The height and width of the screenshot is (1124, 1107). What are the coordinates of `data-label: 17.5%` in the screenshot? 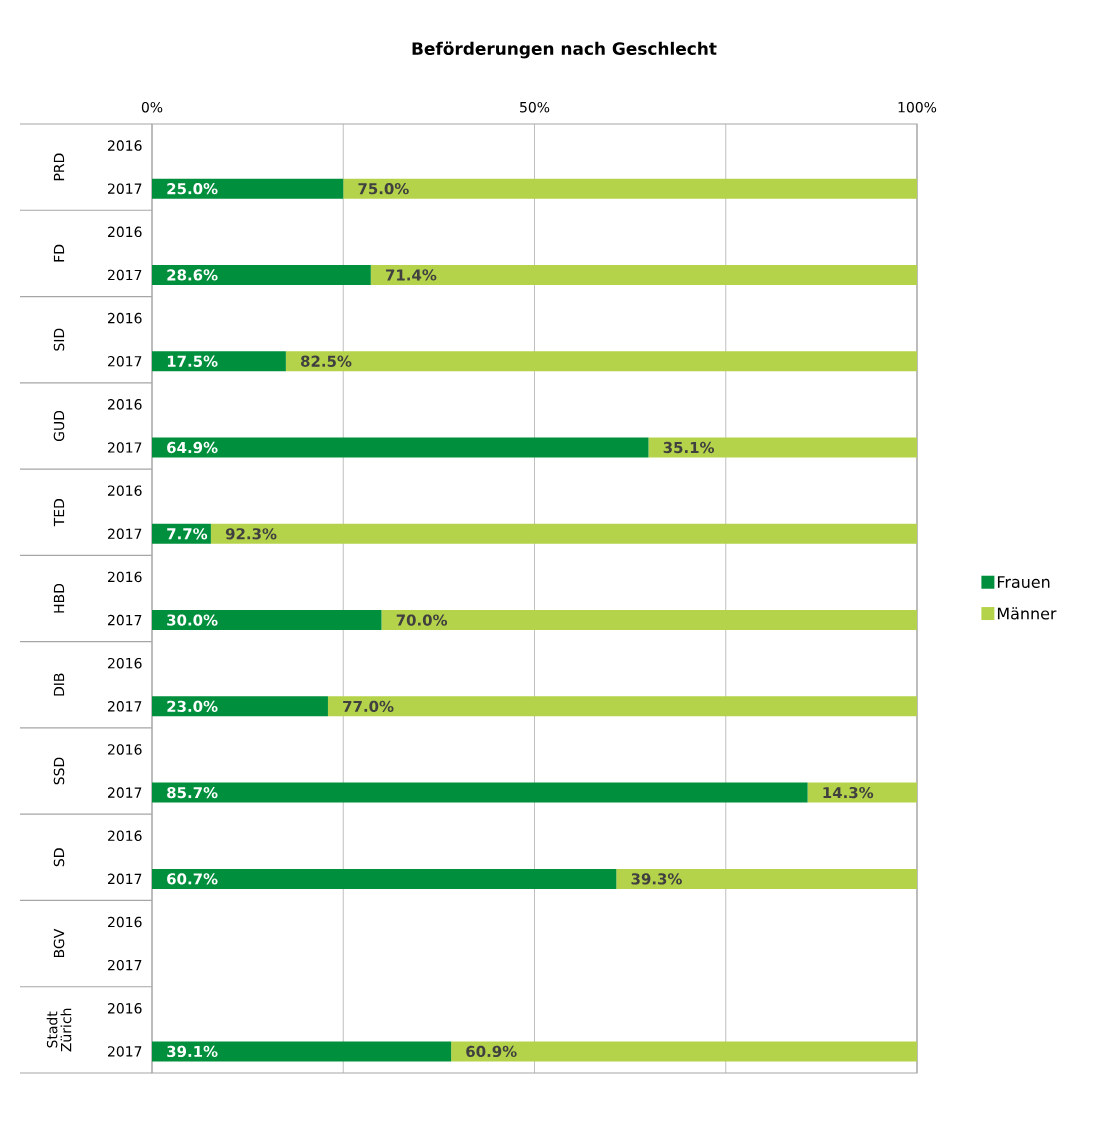 It's located at (192, 361).